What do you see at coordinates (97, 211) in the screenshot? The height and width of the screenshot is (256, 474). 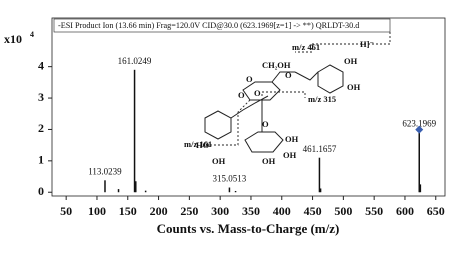 I see `x-tick-label: 100` at bounding box center [97, 211].